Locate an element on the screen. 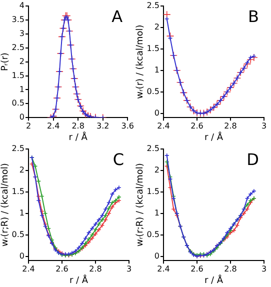 This screenshot has width=271, height=287. annotation: C is located at coordinates (118, 160).